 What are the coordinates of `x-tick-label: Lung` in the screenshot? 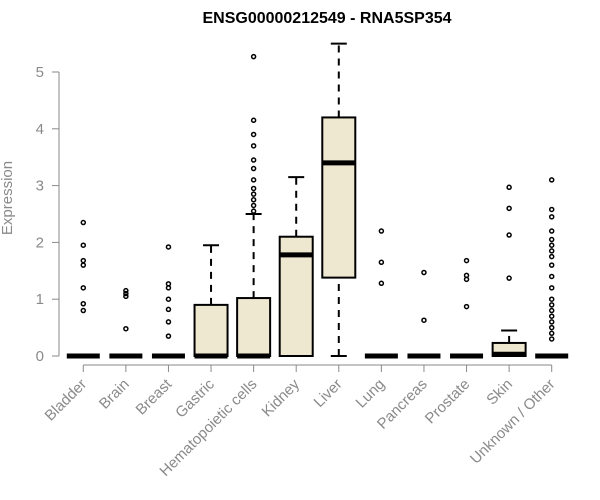 It's located at (371, 394).